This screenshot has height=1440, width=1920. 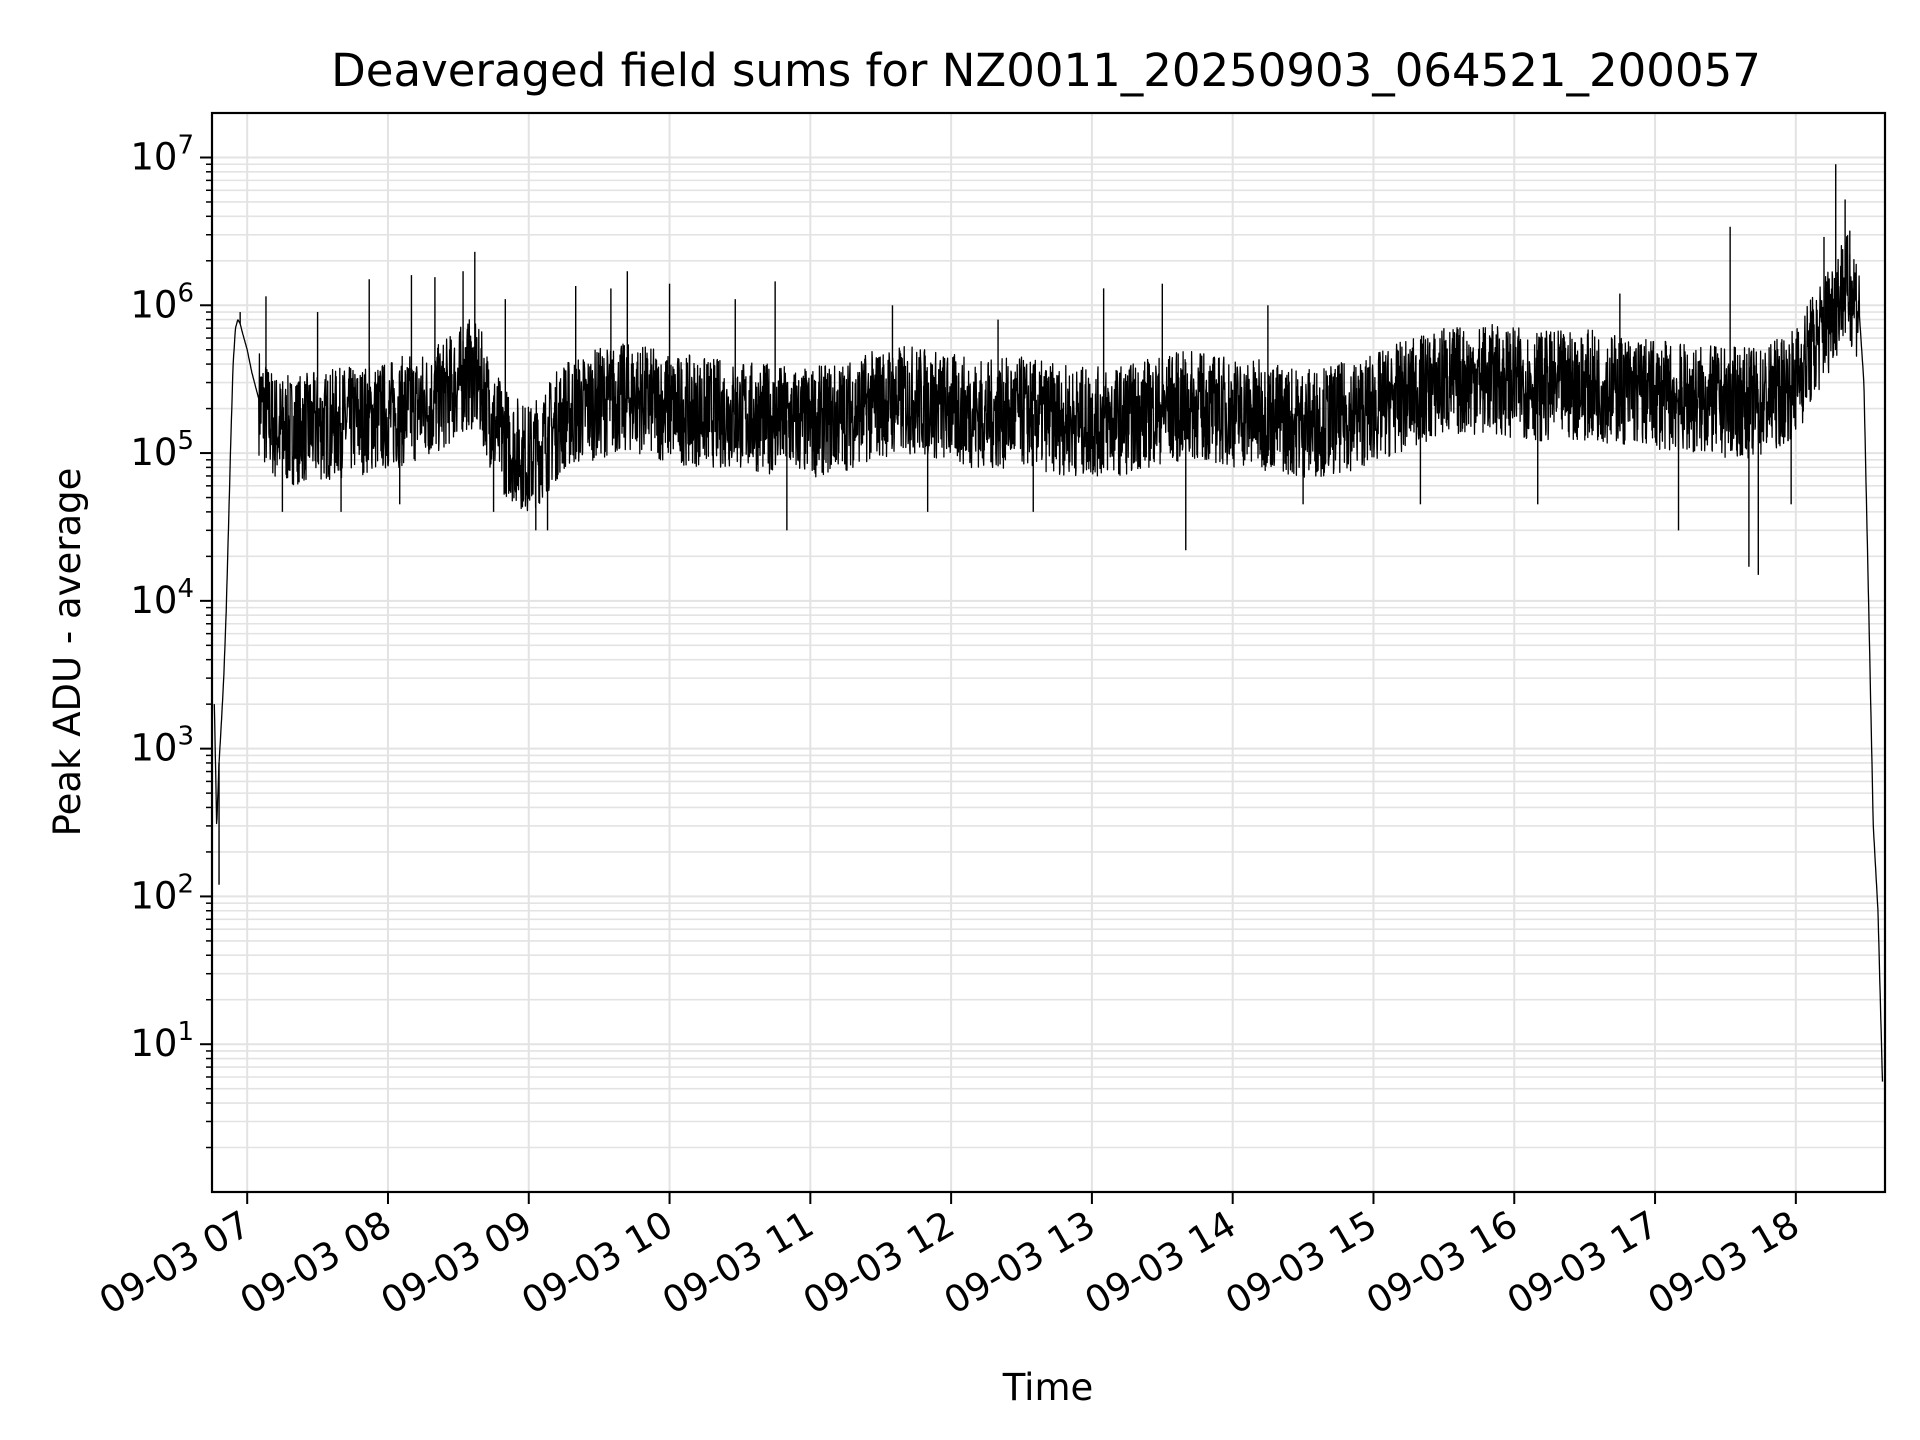 What do you see at coordinates (185, 589) in the screenshot?
I see `y-tick-exponent: 4` at bounding box center [185, 589].